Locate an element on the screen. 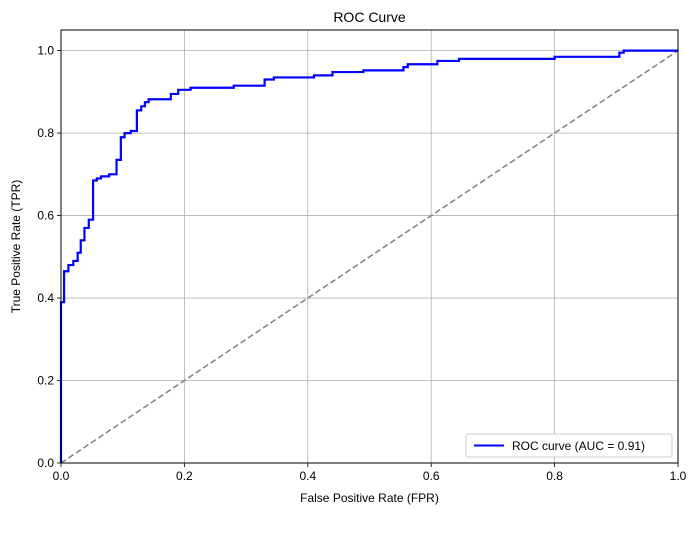 The image size is (698, 545). x-tick-label: 0.6 is located at coordinates (431, 476).